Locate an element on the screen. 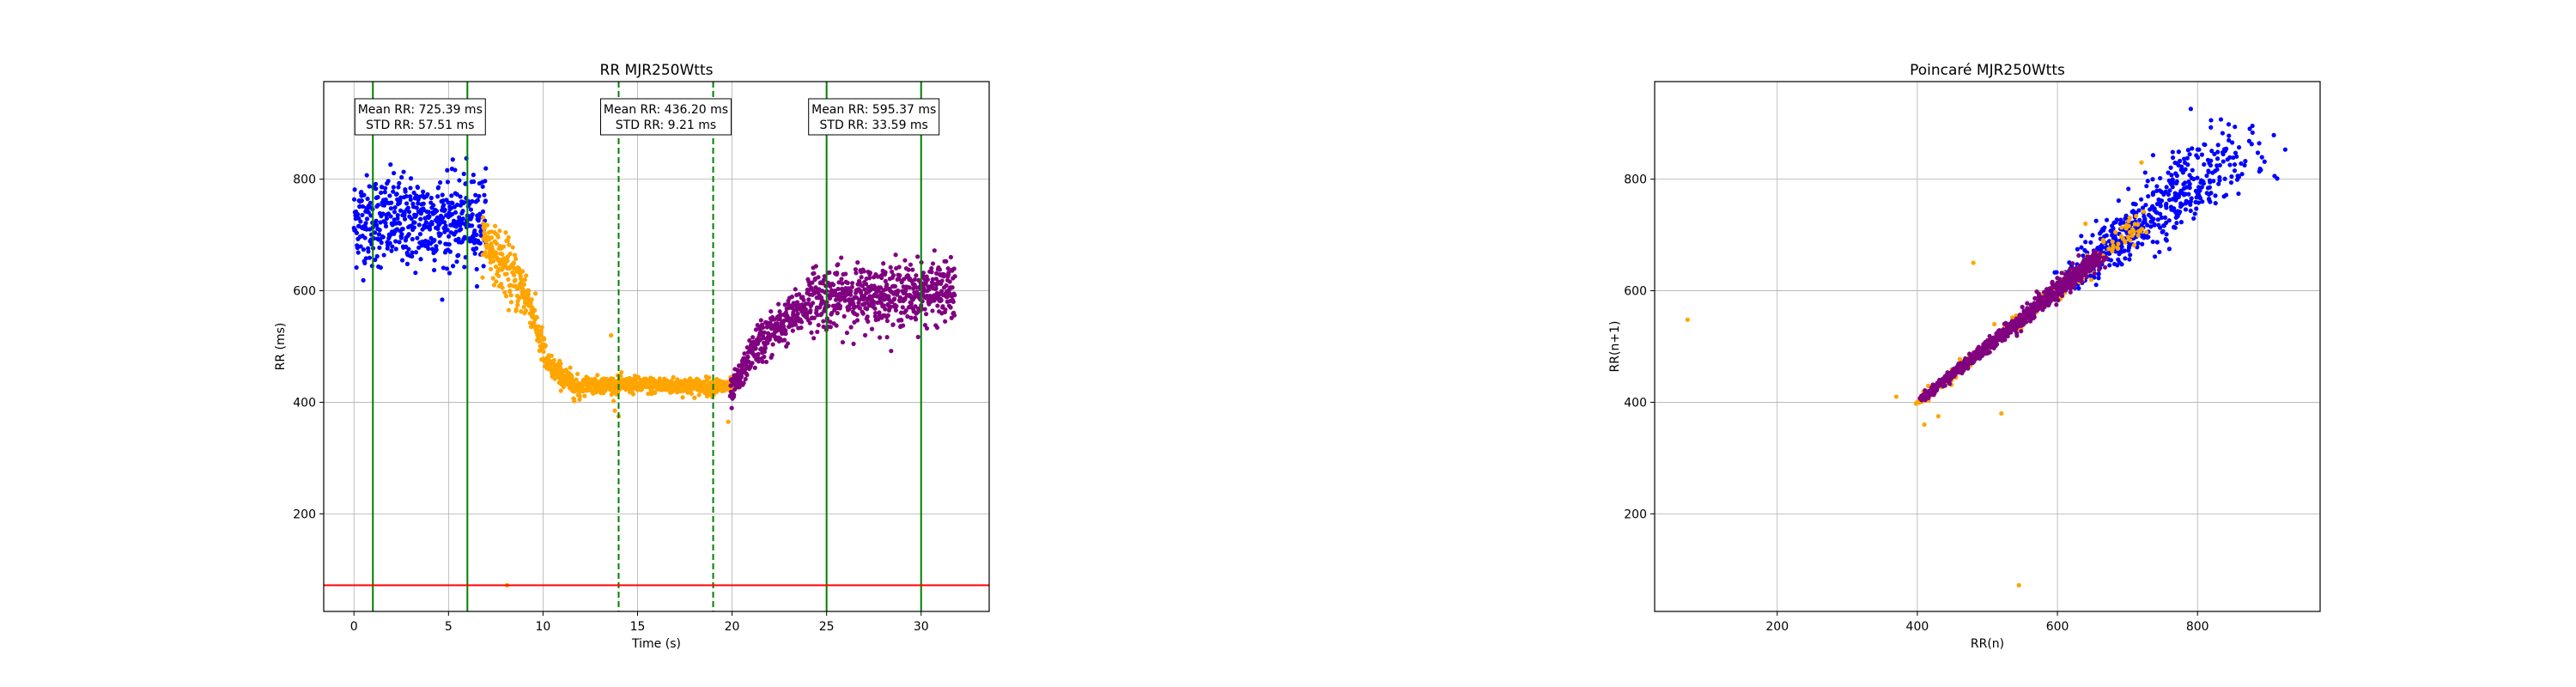 Image resolution: width=2576 pixels, height=687 pixels. rr-x-tick-label: 30 is located at coordinates (921, 627).